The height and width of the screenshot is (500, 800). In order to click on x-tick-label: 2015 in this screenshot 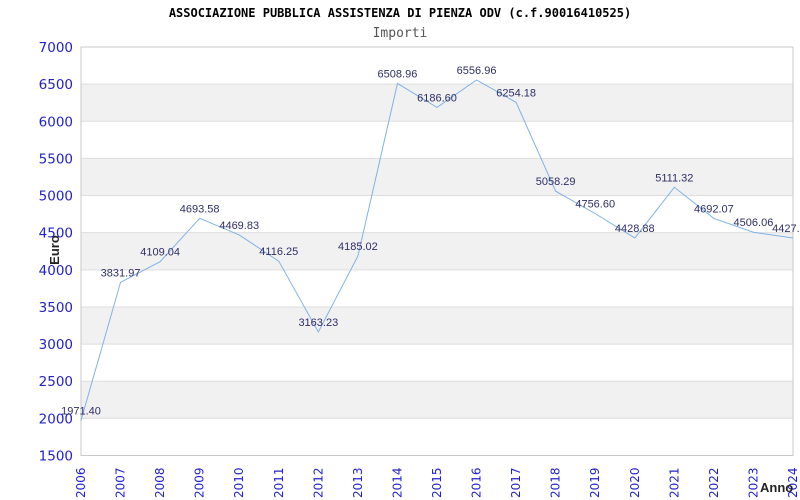, I will do `click(437, 482)`.